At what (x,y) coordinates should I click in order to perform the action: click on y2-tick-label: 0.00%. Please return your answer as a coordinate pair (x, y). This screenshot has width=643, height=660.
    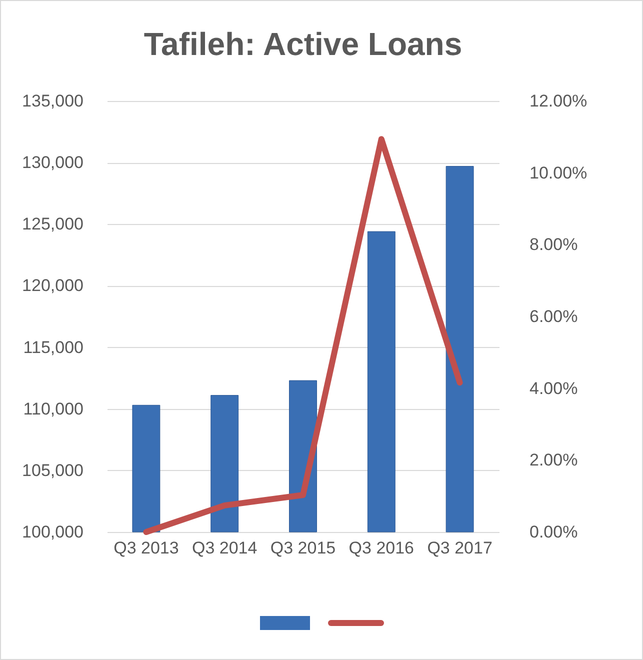
    Looking at the image, I should click on (554, 532).